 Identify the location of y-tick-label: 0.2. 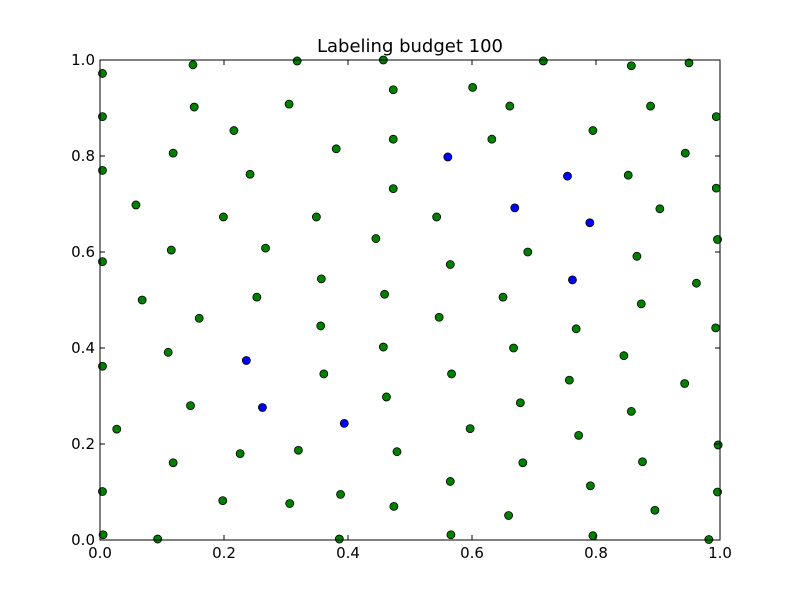
(83, 444).